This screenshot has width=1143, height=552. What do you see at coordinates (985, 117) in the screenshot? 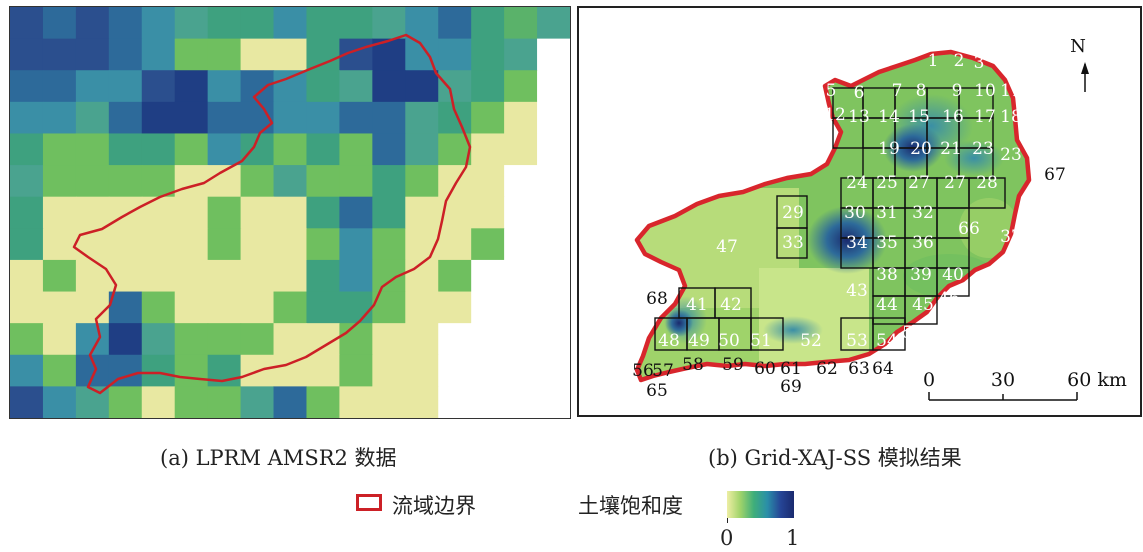
I see `grid-number-label: 17` at bounding box center [985, 117].